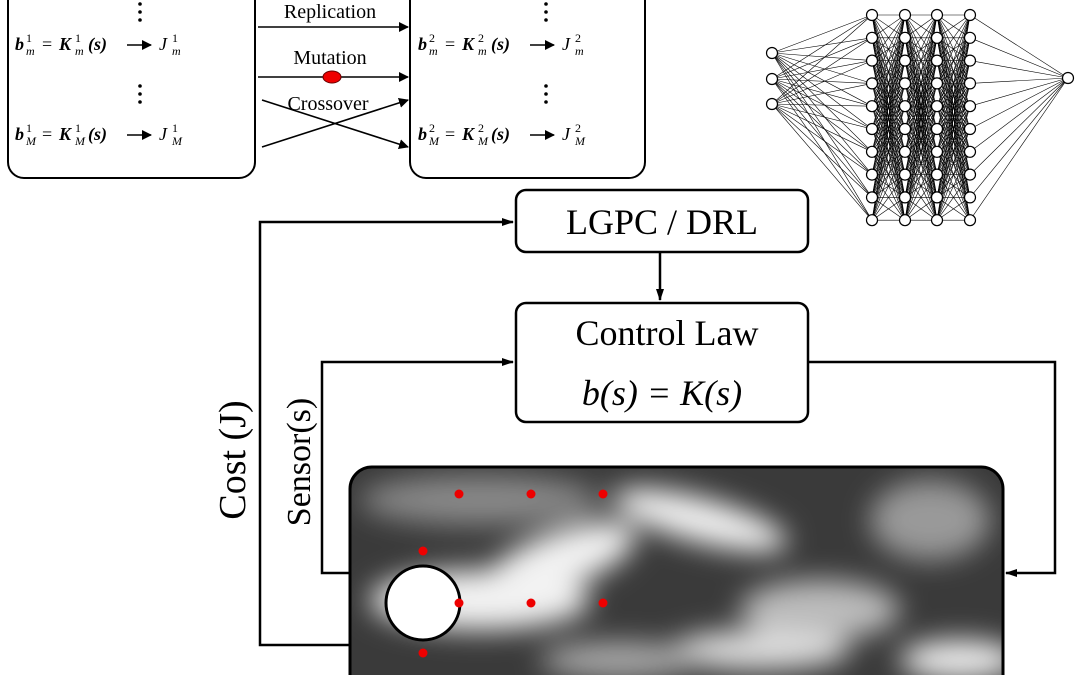  I want to click on operator-label: Crossover, so click(327, 104).